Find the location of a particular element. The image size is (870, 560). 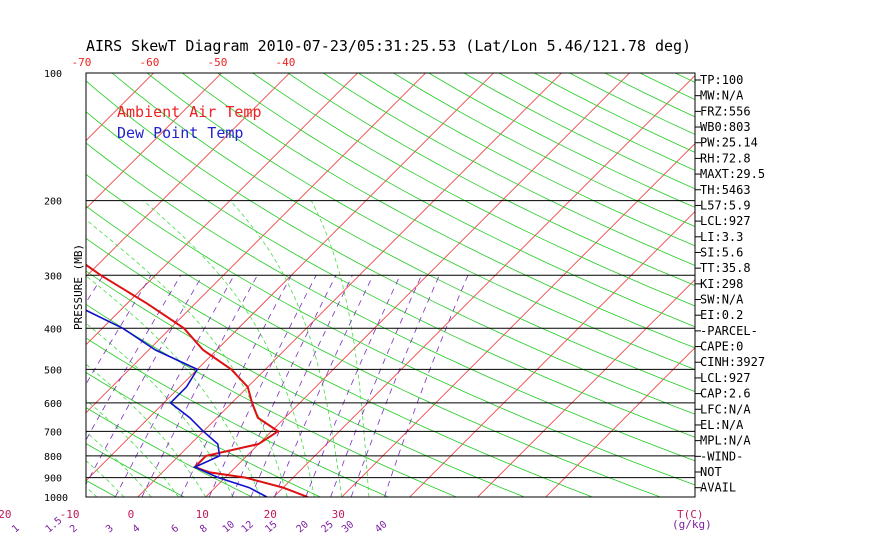

profile-series is located at coordinates (197, 380).